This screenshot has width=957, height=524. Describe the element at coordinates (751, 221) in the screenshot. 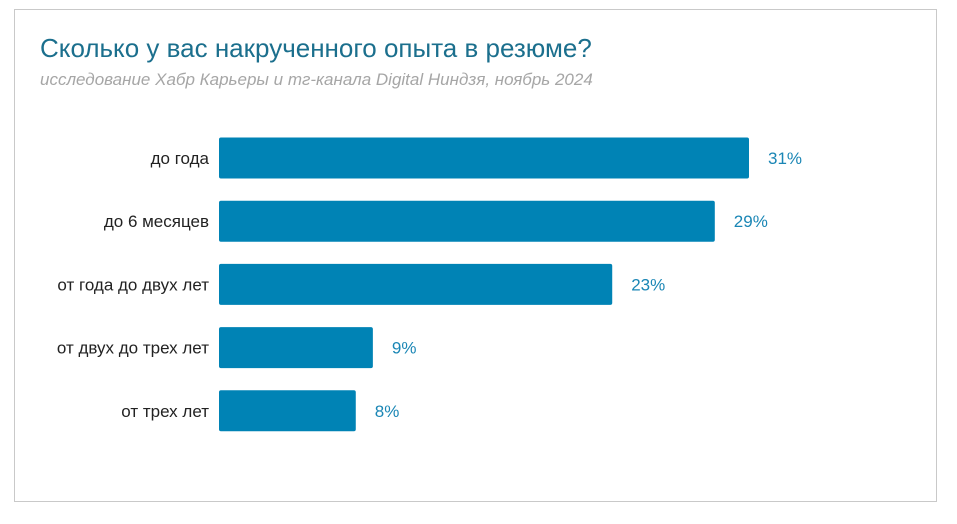

I see `value-label: 29%` at that location.